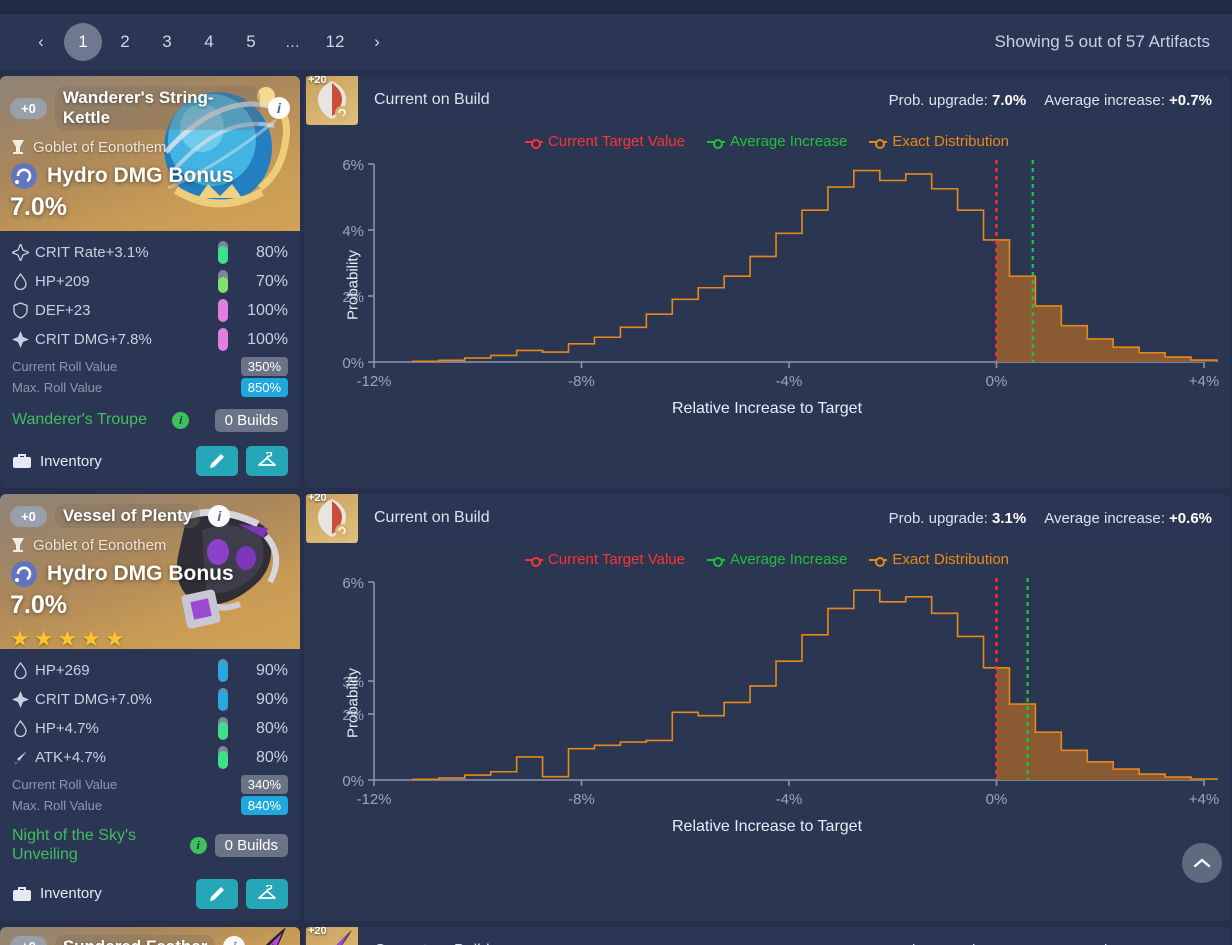 Image resolution: width=1232 pixels, height=945 pixels. What do you see at coordinates (951, 141) in the screenshot?
I see `legend-label: Exact Distribution` at bounding box center [951, 141].